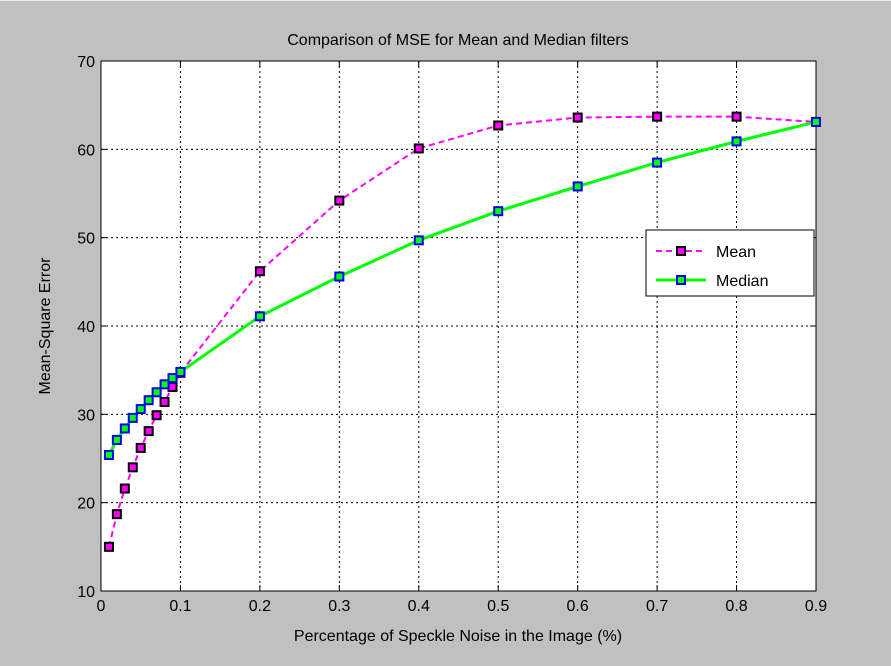 This screenshot has height=666, width=891. What do you see at coordinates (260, 606) in the screenshot?
I see `x-tick-label: 0.2` at bounding box center [260, 606].